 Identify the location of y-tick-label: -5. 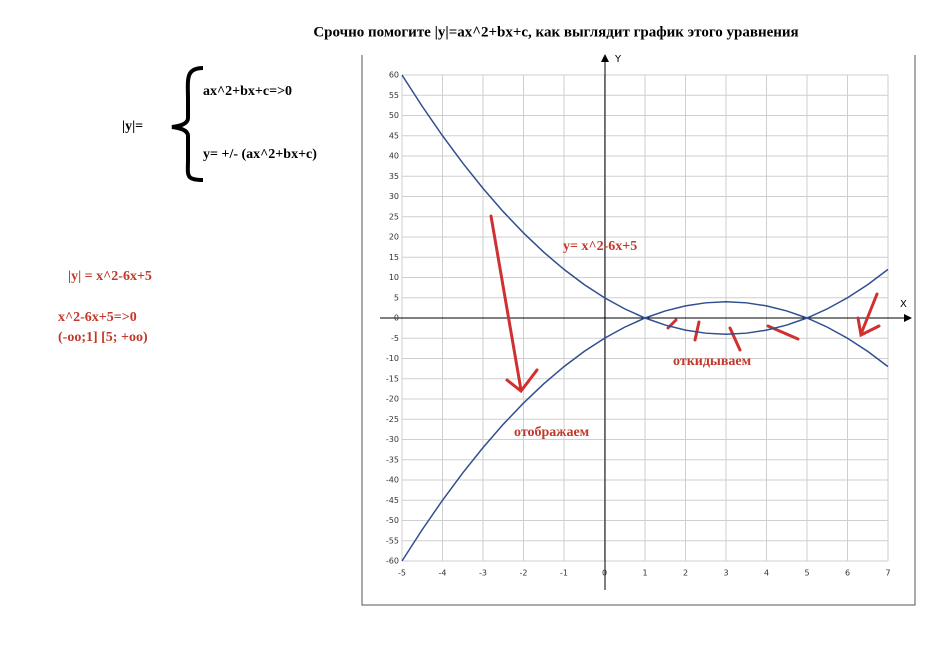
(395, 338).